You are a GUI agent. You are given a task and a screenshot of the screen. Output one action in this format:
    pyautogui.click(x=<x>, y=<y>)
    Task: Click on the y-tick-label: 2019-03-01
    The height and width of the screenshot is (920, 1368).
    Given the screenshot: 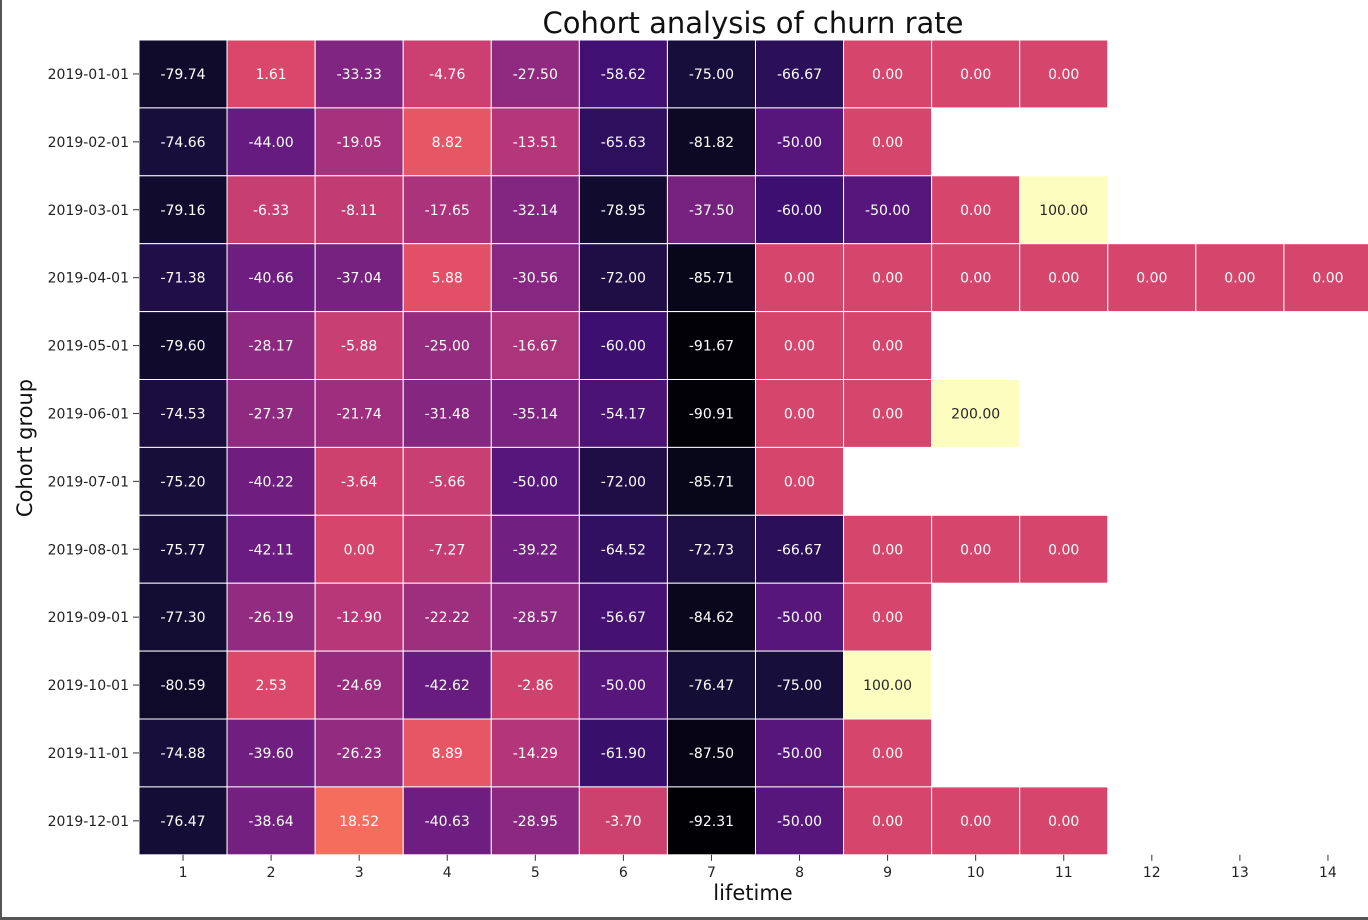 What is the action you would take?
    pyautogui.click(x=88, y=211)
    